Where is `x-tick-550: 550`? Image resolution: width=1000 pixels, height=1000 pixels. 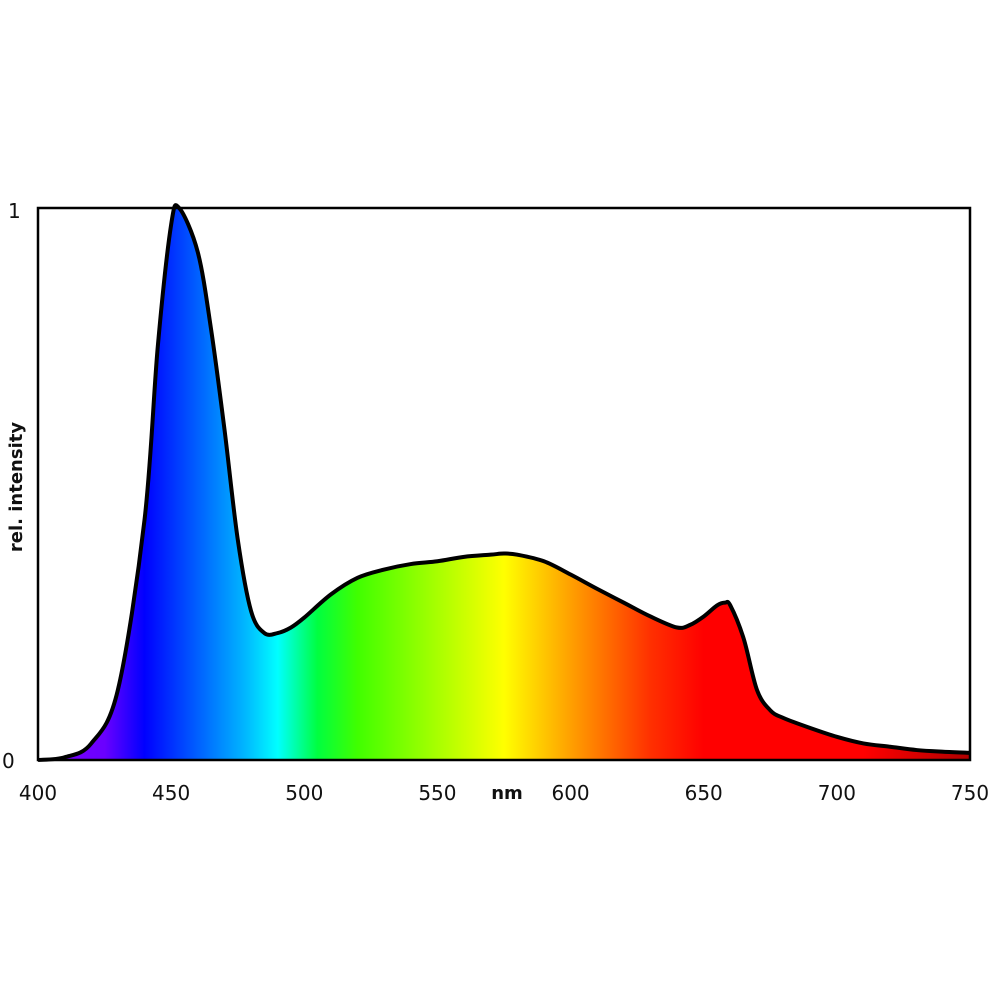 x-tick-550: 550 is located at coordinates (437, 793).